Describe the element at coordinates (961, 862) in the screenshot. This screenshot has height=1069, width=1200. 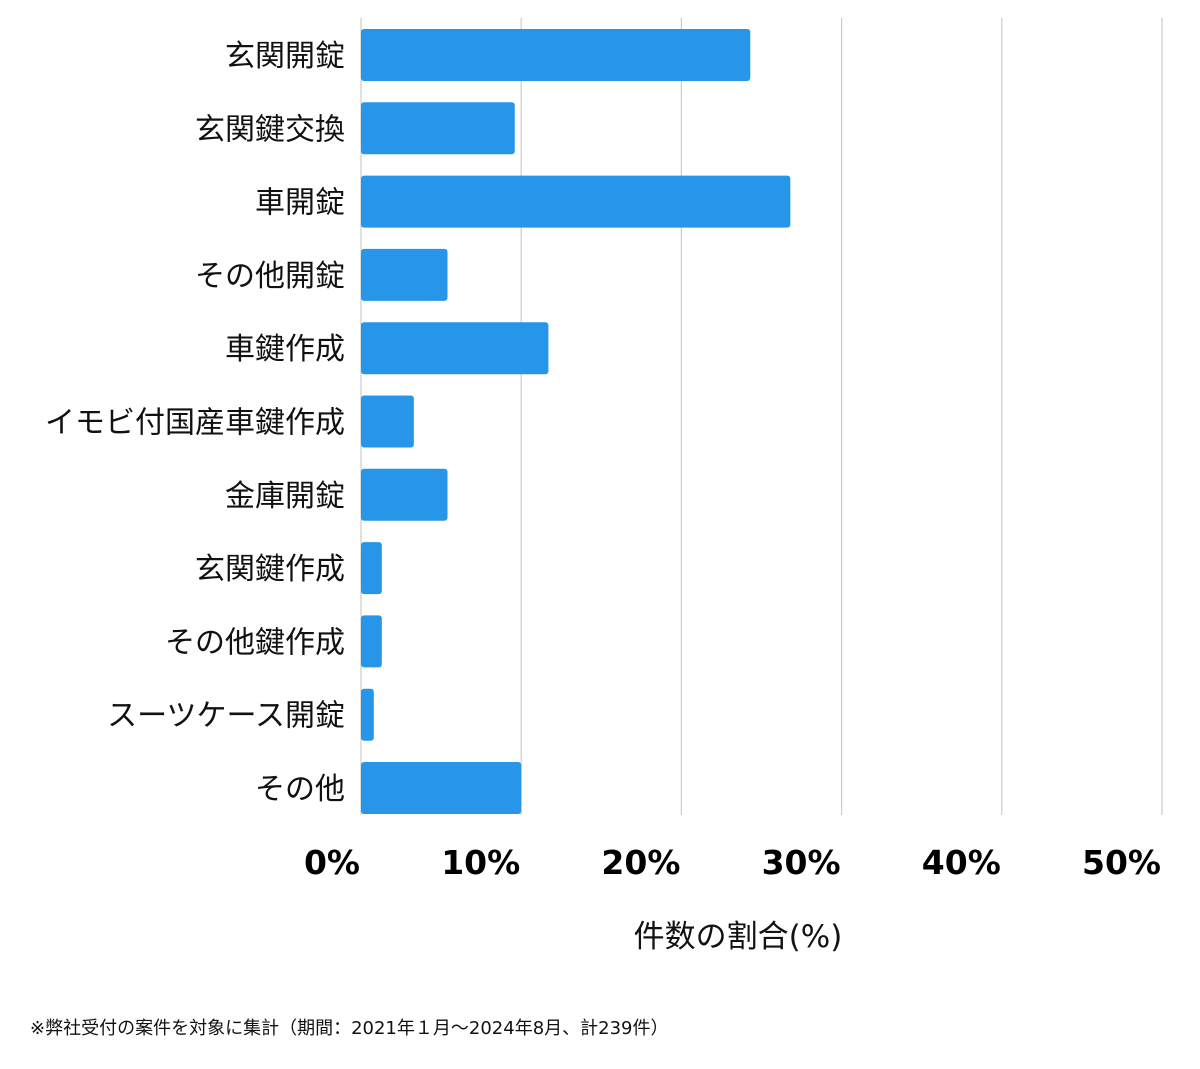
I see `x-tick-label: 40%` at that location.